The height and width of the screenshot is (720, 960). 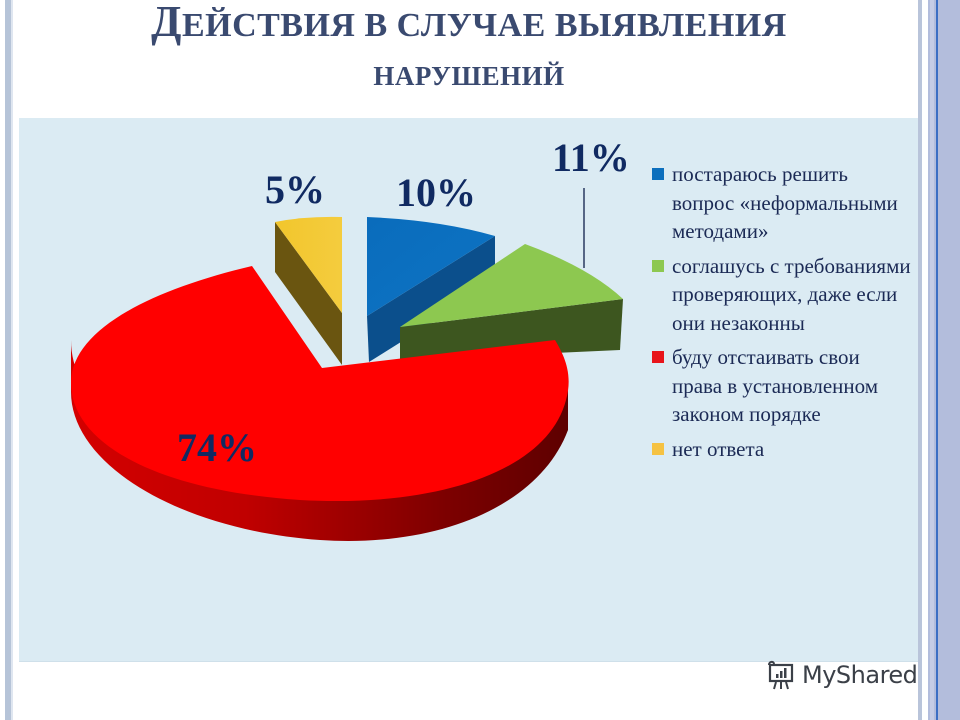 I want to click on legend-swatch-red, so click(x=658, y=357).